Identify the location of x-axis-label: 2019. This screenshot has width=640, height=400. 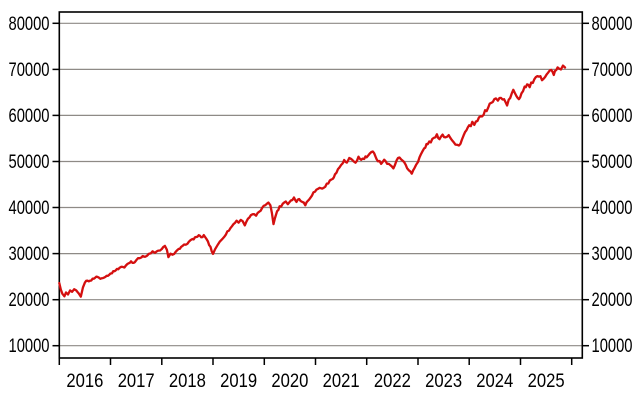
(238, 381).